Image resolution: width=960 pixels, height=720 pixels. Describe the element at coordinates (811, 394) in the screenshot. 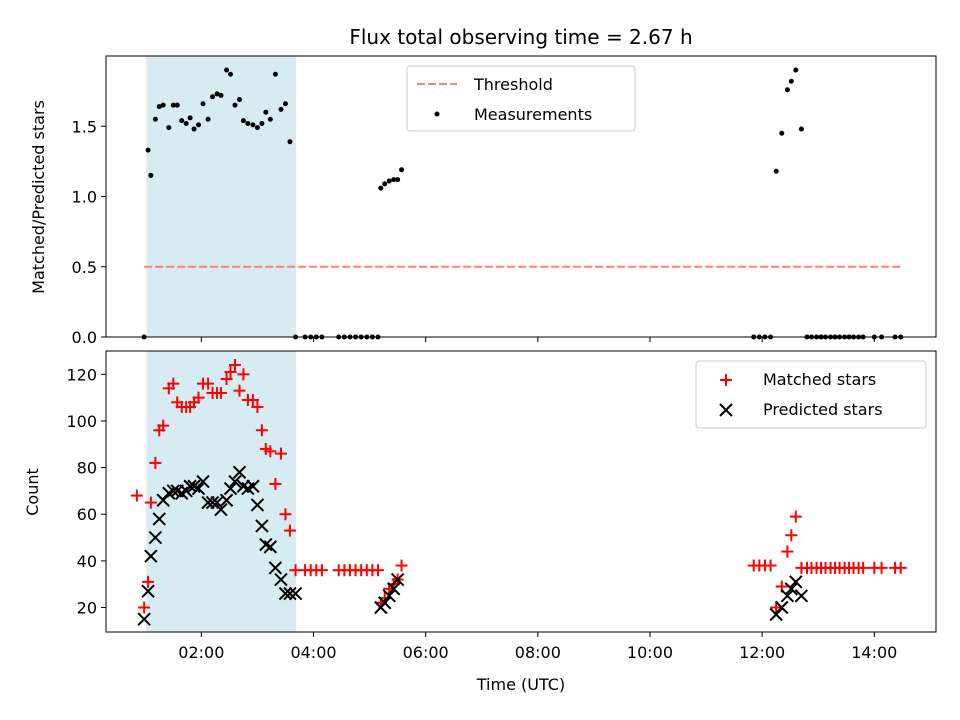

I see `counts-legend: Matched stars Predicted stars` at that location.